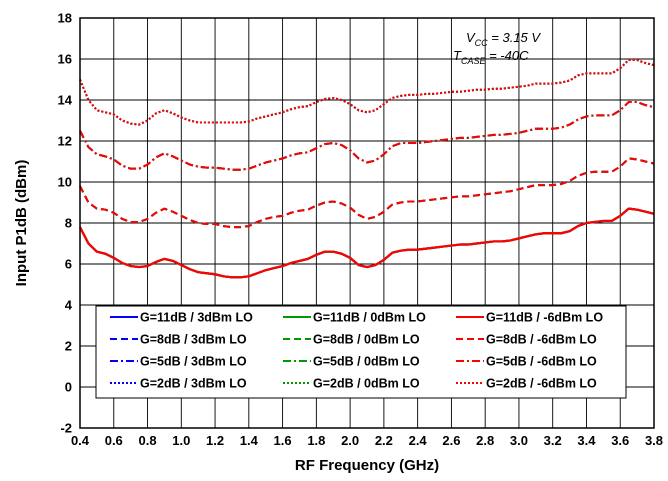 The width and height of the screenshot is (668, 481). What do you see at coordinates (249, 440) in the screenshot?
I see `x-tick-label: 1.4` at bounding box center [249, 440].